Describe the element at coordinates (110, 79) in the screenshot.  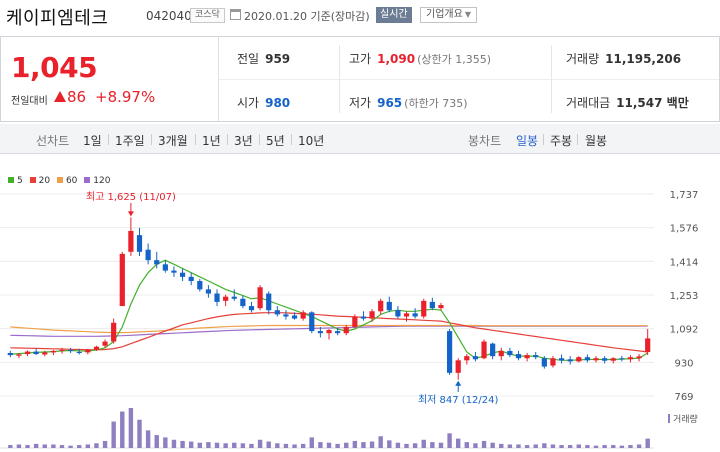
I see `current-price-box: 1,045 전일대비 86 +8.97%` at that location.